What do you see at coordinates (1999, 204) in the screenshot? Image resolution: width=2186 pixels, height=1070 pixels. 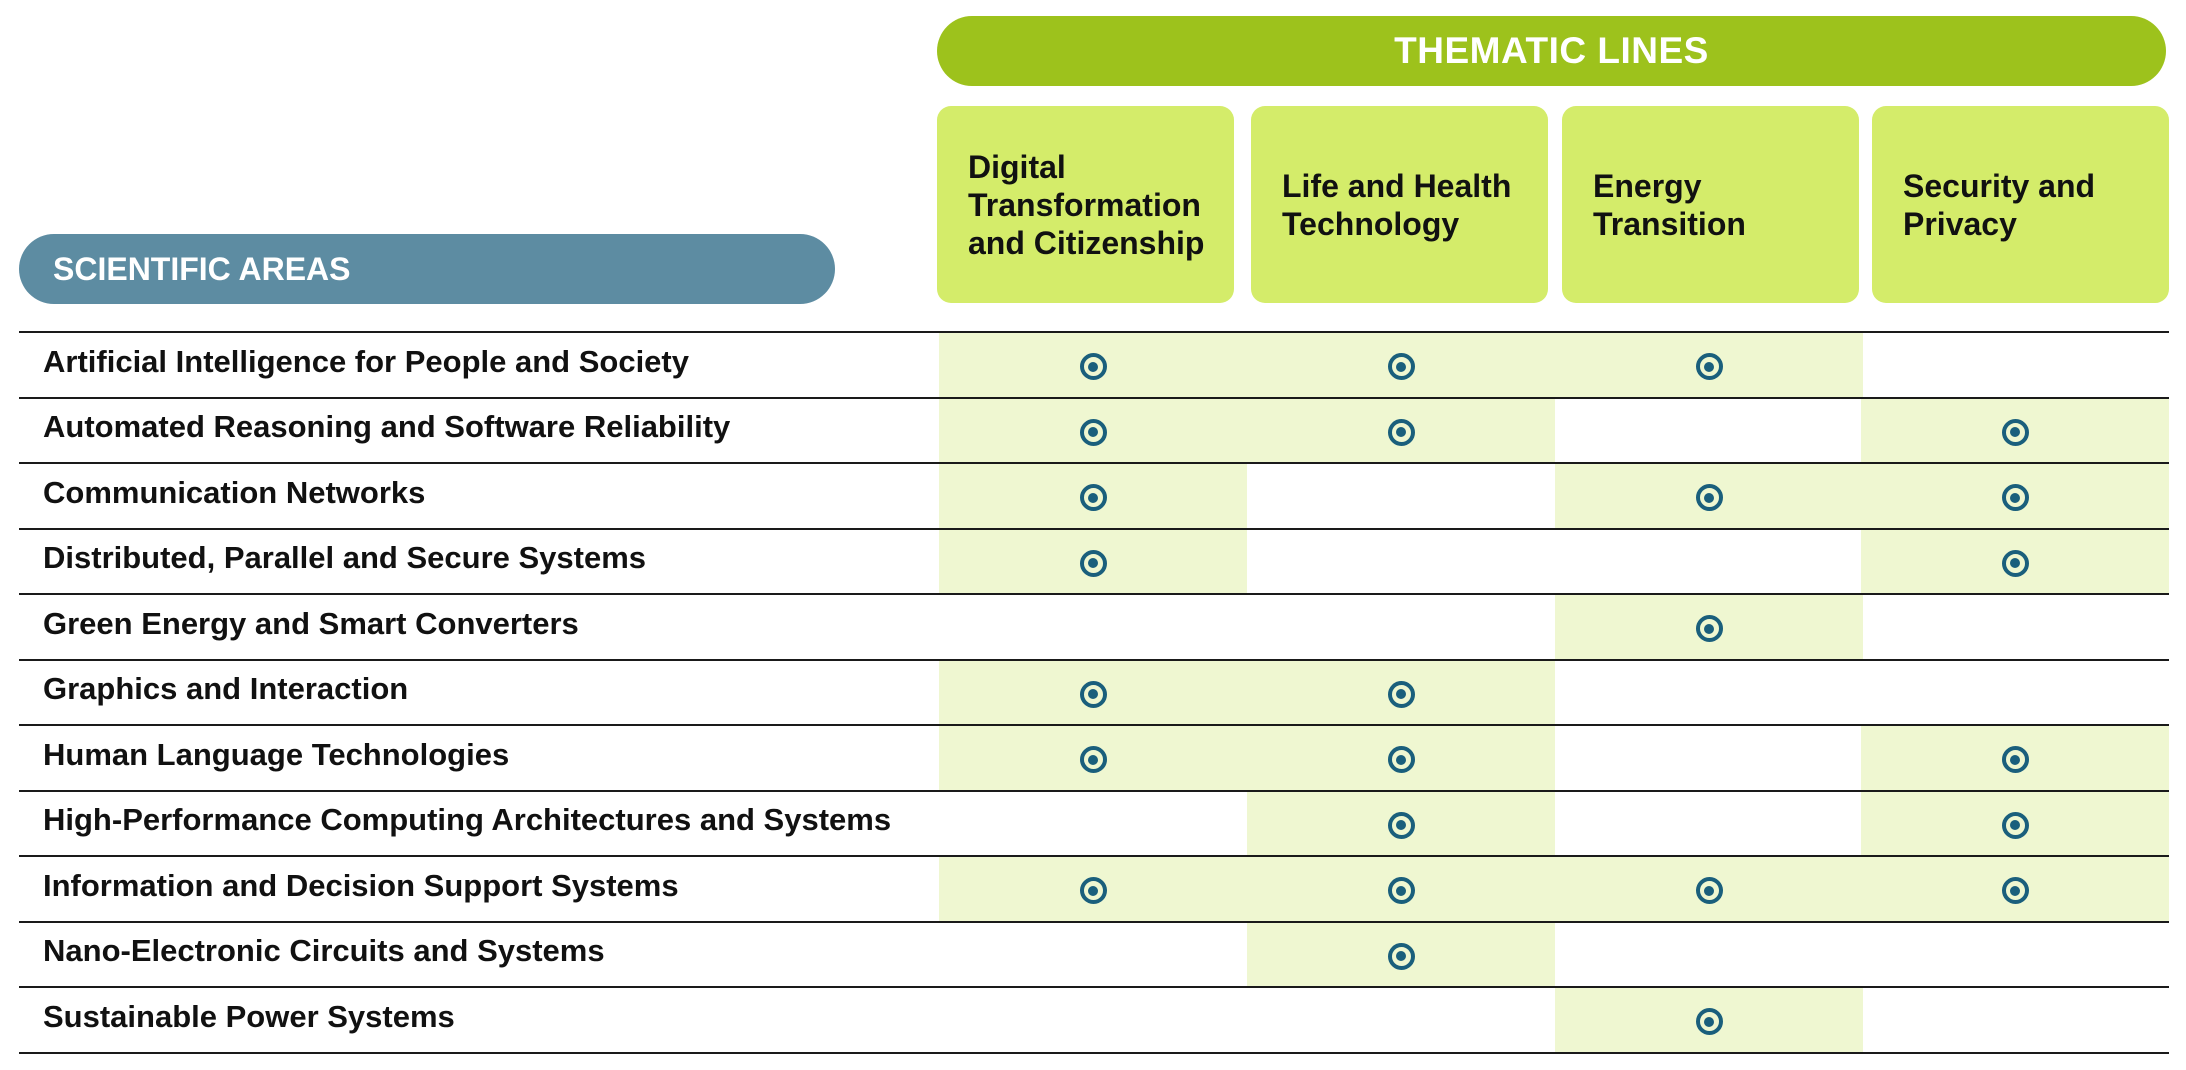 I see `theme-label: Security and Privacy` at bounding box center [1999, 204].